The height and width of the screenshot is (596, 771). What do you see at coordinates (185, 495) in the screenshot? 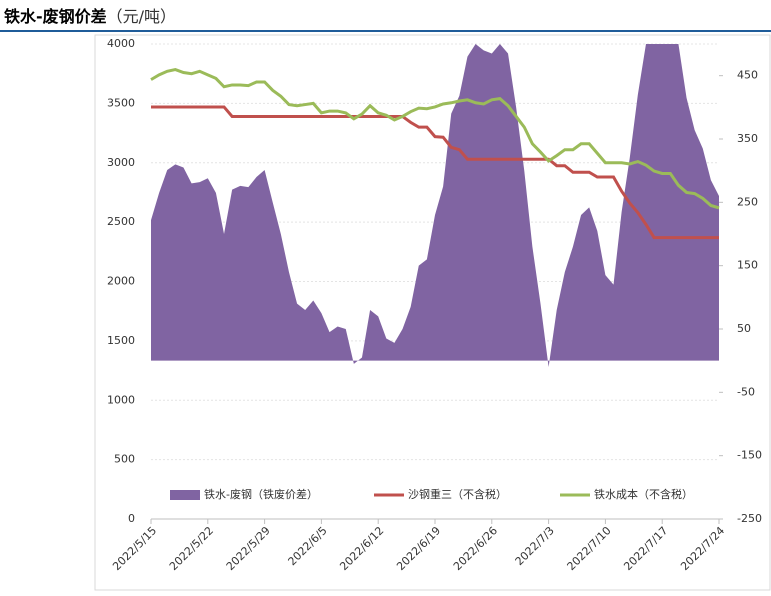
I see `legend-swatch` at bounding box center [185, 495].